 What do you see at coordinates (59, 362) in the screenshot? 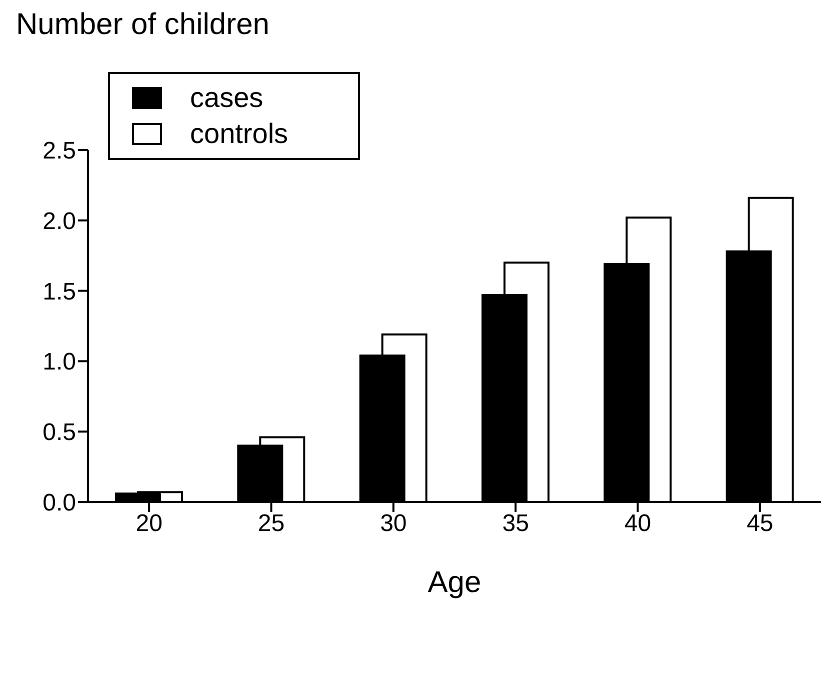
I see `y-tick-label: 1.0` at bounding box center [59, 362].